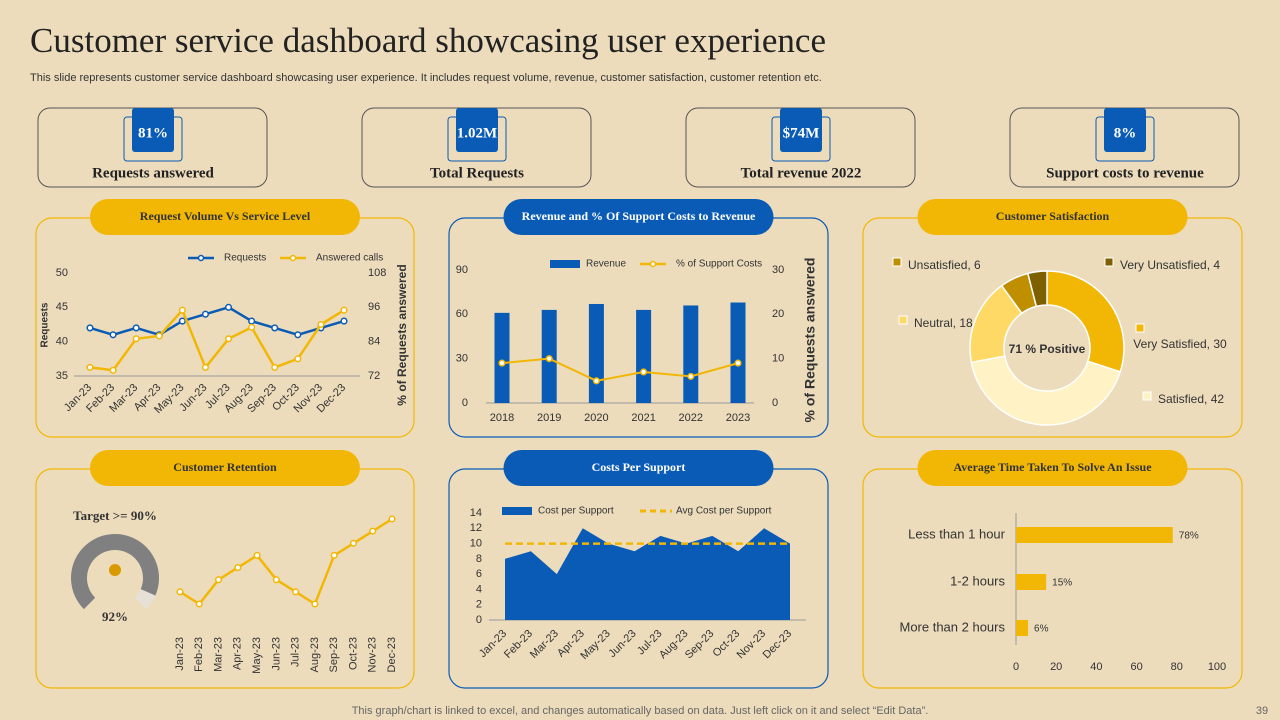  What do you see at coordinates (775, 403) in the screenshot?
I see `y2-tick-label: 0` at bounding box center [775, 403].